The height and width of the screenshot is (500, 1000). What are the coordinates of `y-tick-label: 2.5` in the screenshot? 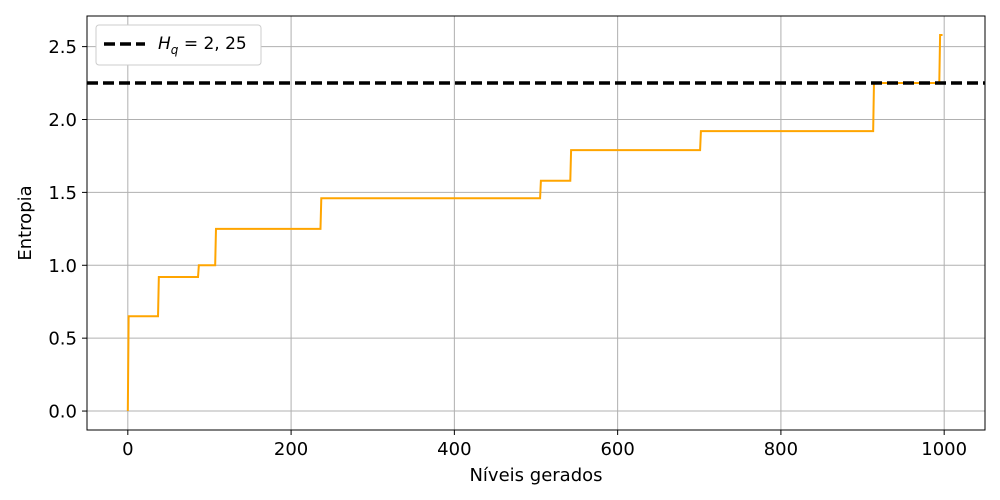 It's located at (62, 47).